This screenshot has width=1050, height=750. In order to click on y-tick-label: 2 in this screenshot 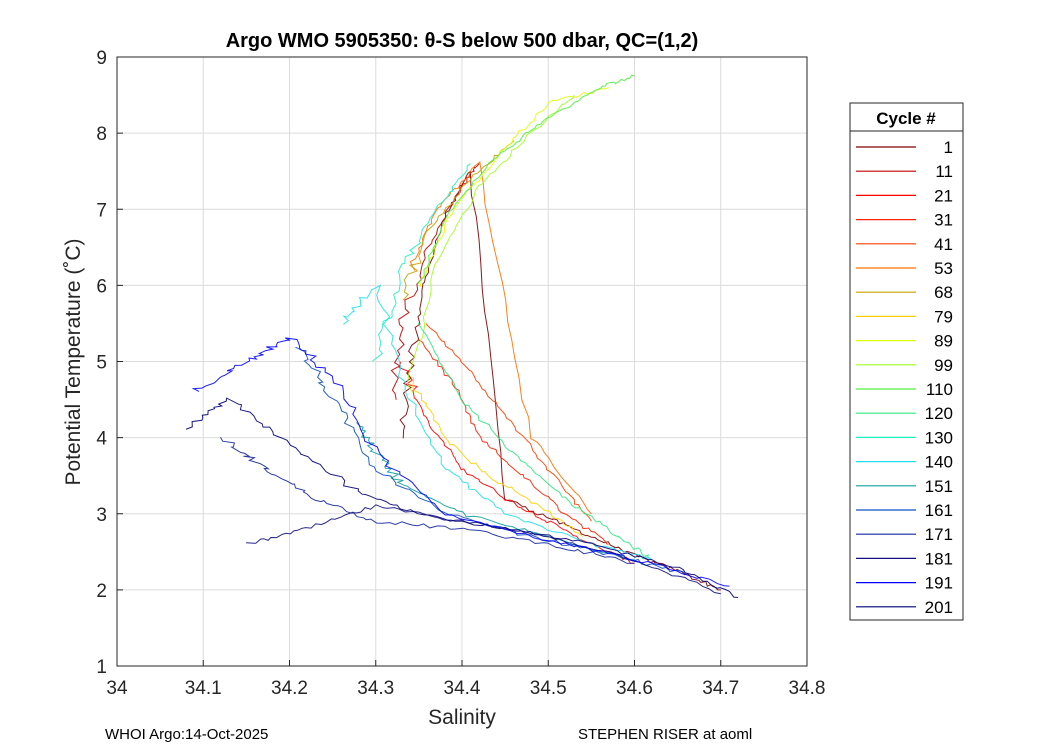, I will do `click(101, 591)`.